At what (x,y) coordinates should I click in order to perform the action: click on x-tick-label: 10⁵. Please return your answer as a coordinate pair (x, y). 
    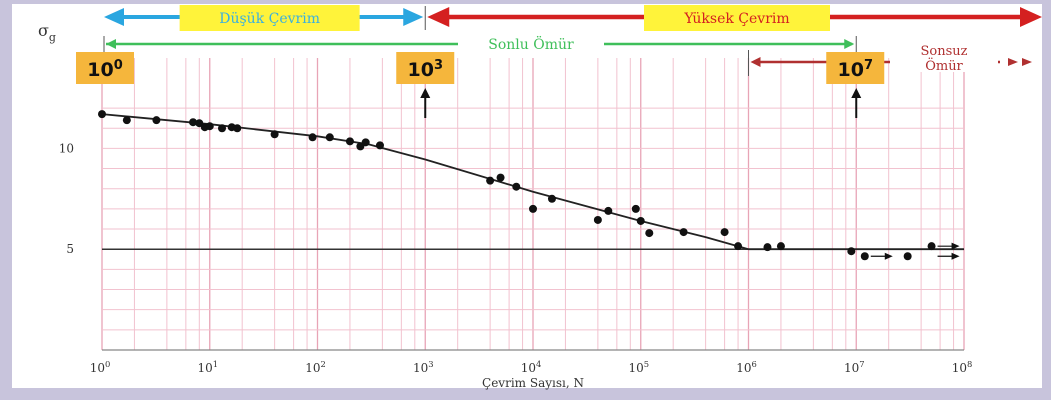
    Looking at the image, I should click on (638, 367).